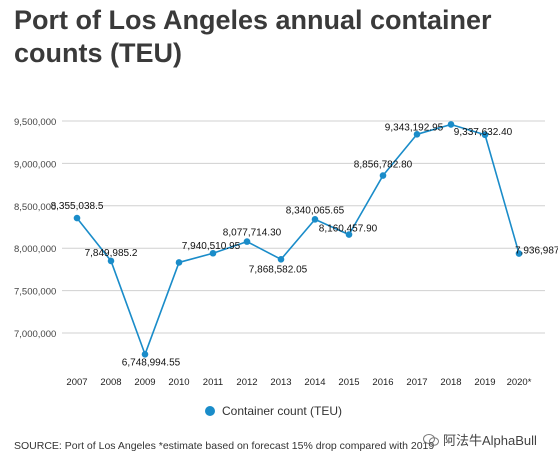 The height and width of the screenshot is (465, 558). Describe the element at coordinates (383, 165) in the screenshot. I see `data-label: 8,856,782.80` at that location.